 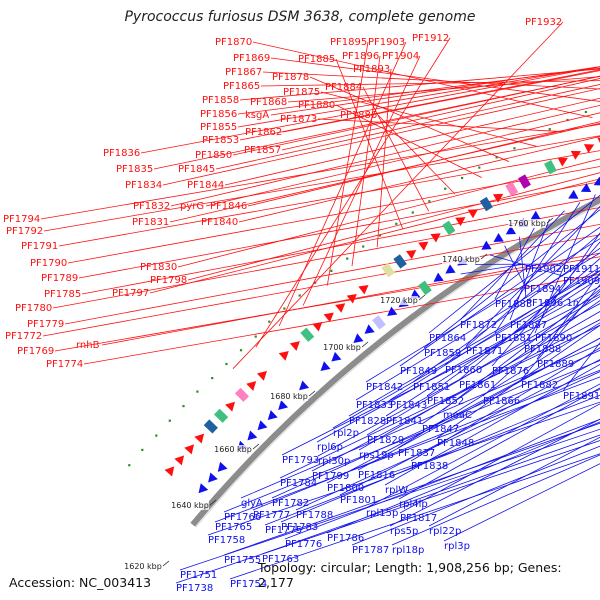 I want to click on forward-gene-label: PF1832, so click(x=151, y=206).